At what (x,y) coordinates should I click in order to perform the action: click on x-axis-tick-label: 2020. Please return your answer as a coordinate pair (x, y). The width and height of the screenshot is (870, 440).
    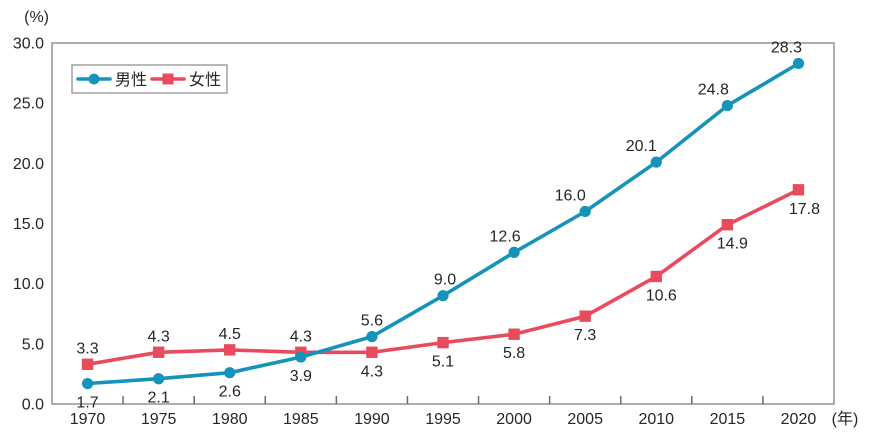
    Looking at the image, I should click on (799, 419).